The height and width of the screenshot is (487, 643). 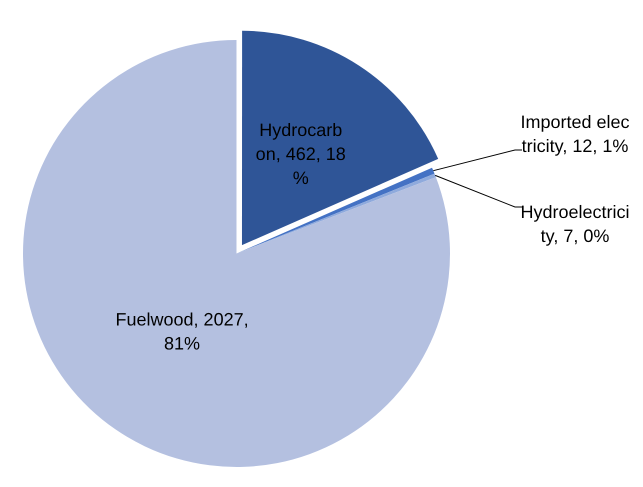 I want to click on slice-label: Hydrocarbon, 462, 18%, so click(x=301, y=154).